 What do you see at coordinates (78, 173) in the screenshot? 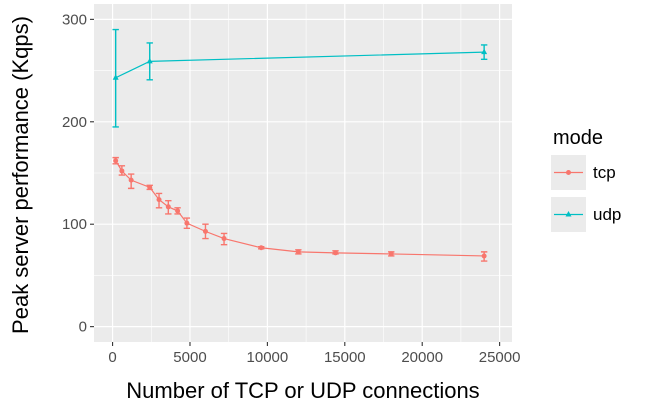
I see `y-axis: 0 100 200 300` at bounding box center [78, 173].